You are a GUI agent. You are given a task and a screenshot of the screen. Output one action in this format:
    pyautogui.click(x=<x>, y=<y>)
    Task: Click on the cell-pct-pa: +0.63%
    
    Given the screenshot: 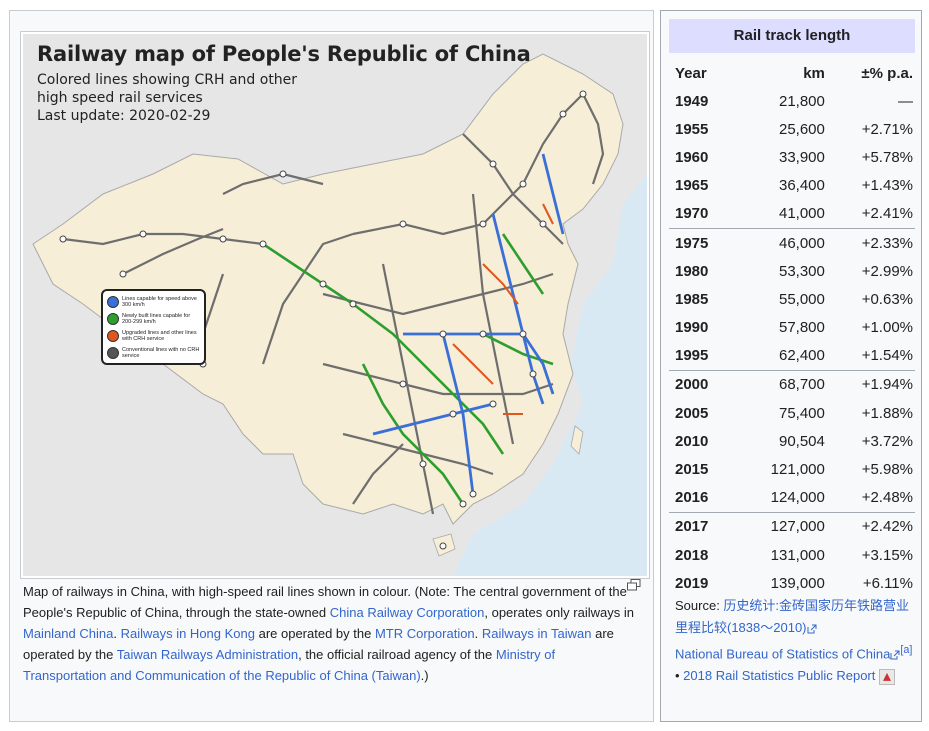 What is the action you would take?
    pyautogui.click(x=887, y=299)
    